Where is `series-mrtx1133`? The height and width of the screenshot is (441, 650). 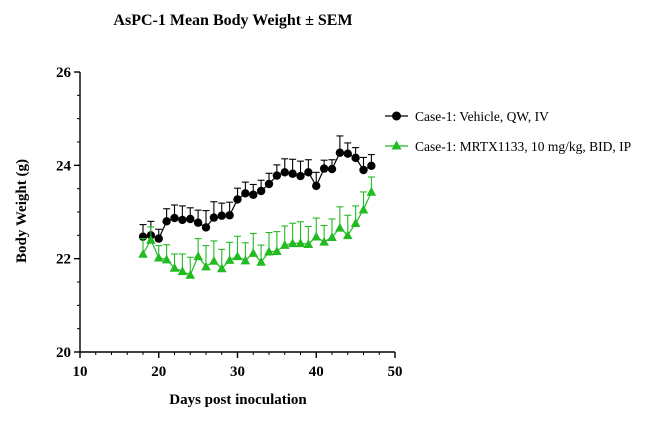 series-mrtx1133 is located at coordinates (257, 227).